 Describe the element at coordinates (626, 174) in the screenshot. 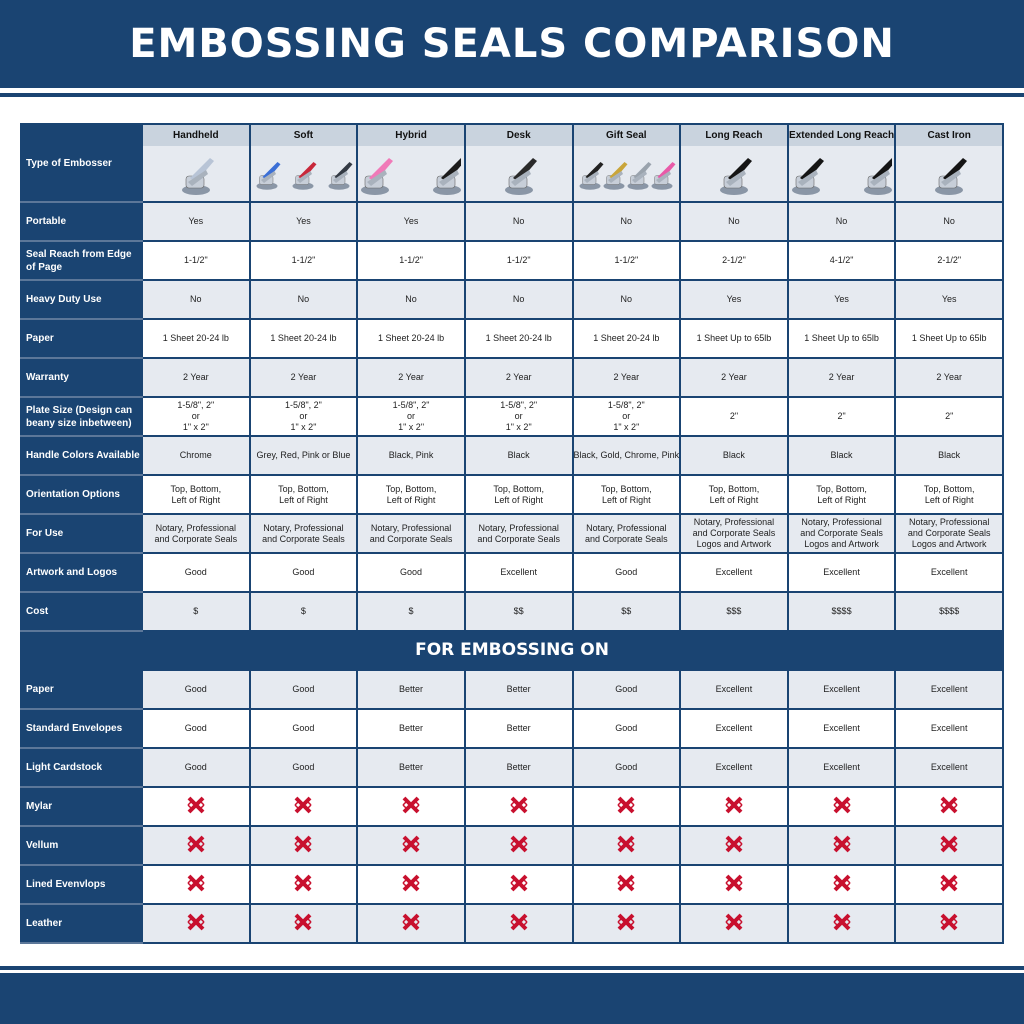

I see `gift-seal-embosser-image` at that location.